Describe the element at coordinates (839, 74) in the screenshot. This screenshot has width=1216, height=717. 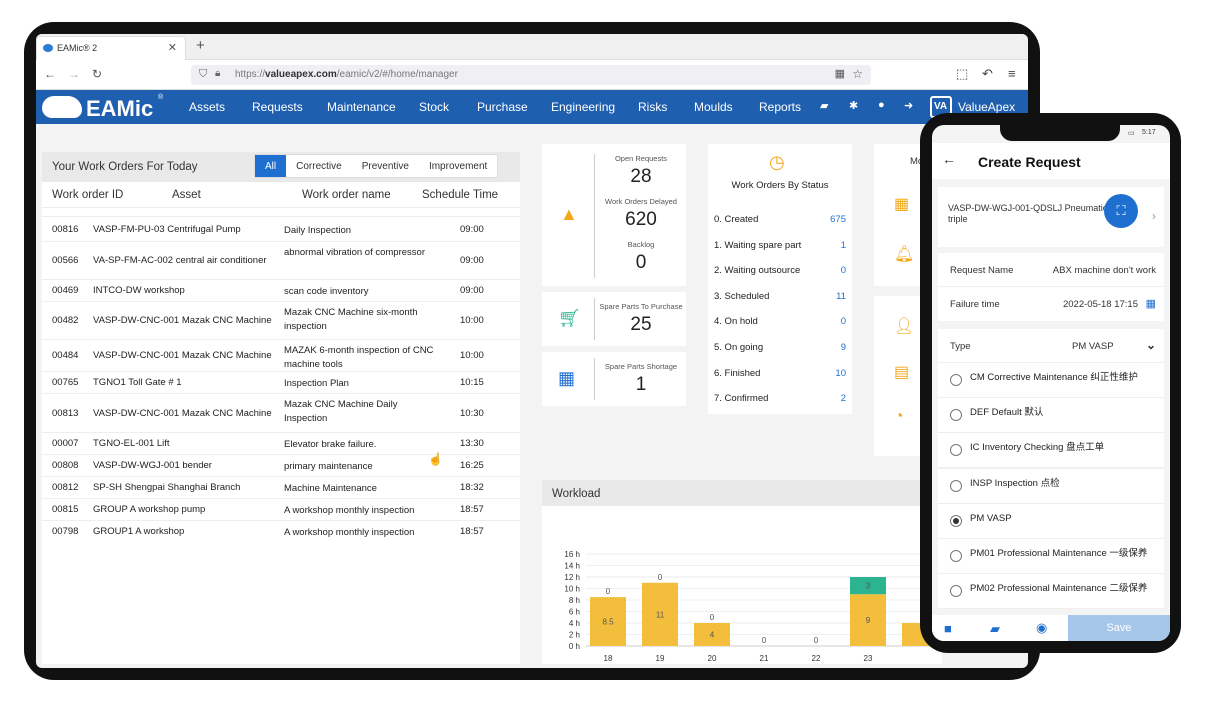
I see `qr-code-icon: ▦` at that location.